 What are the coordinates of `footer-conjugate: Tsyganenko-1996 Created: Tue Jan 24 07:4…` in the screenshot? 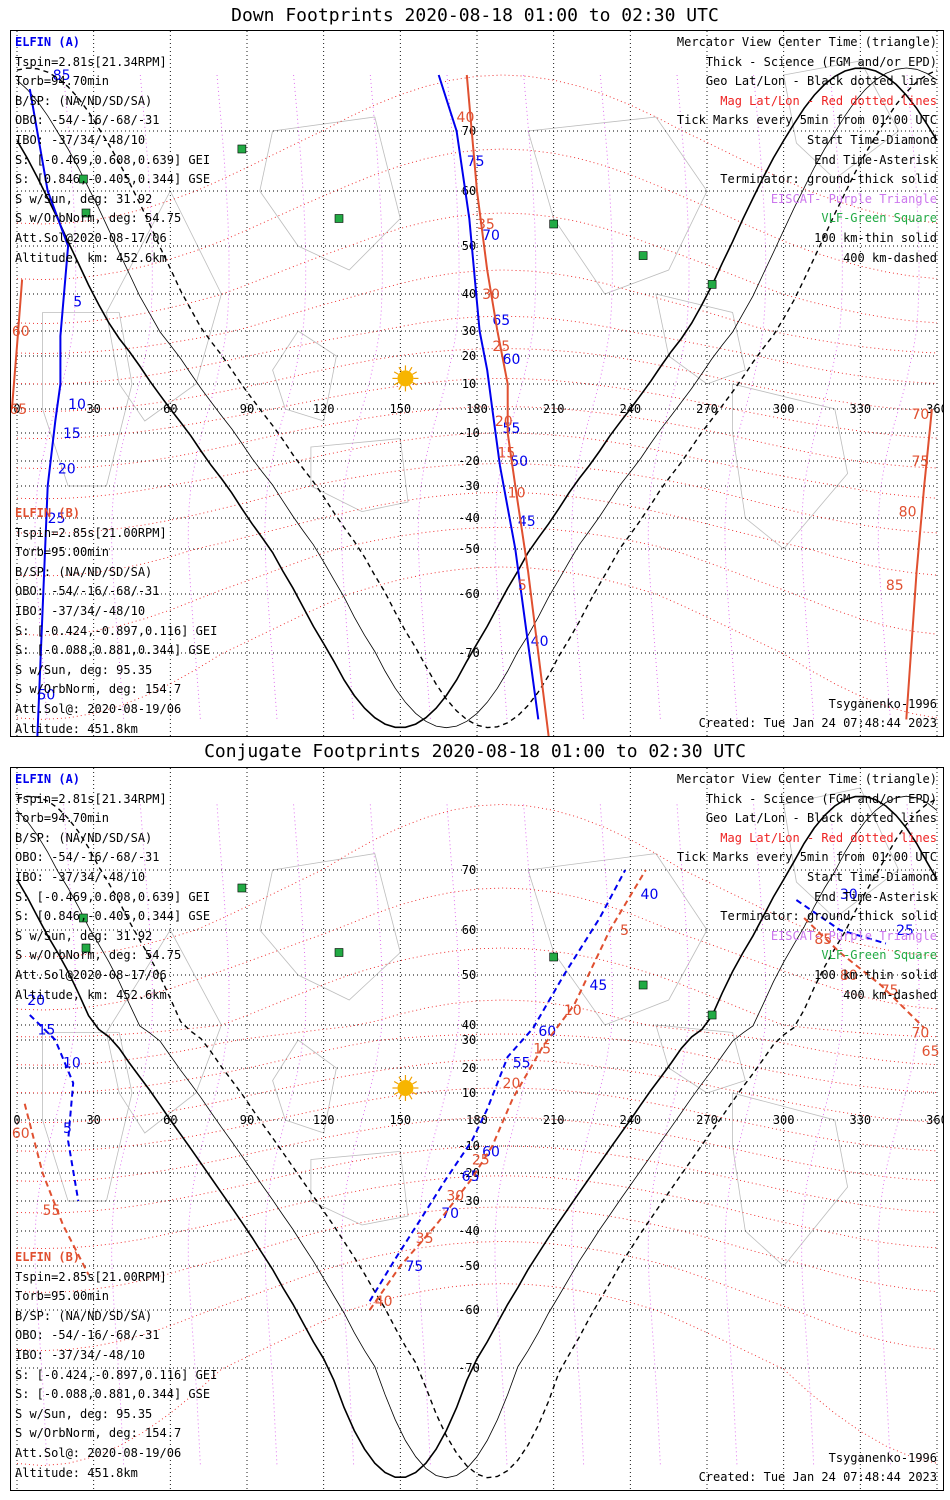 It's located at (818, 1468).